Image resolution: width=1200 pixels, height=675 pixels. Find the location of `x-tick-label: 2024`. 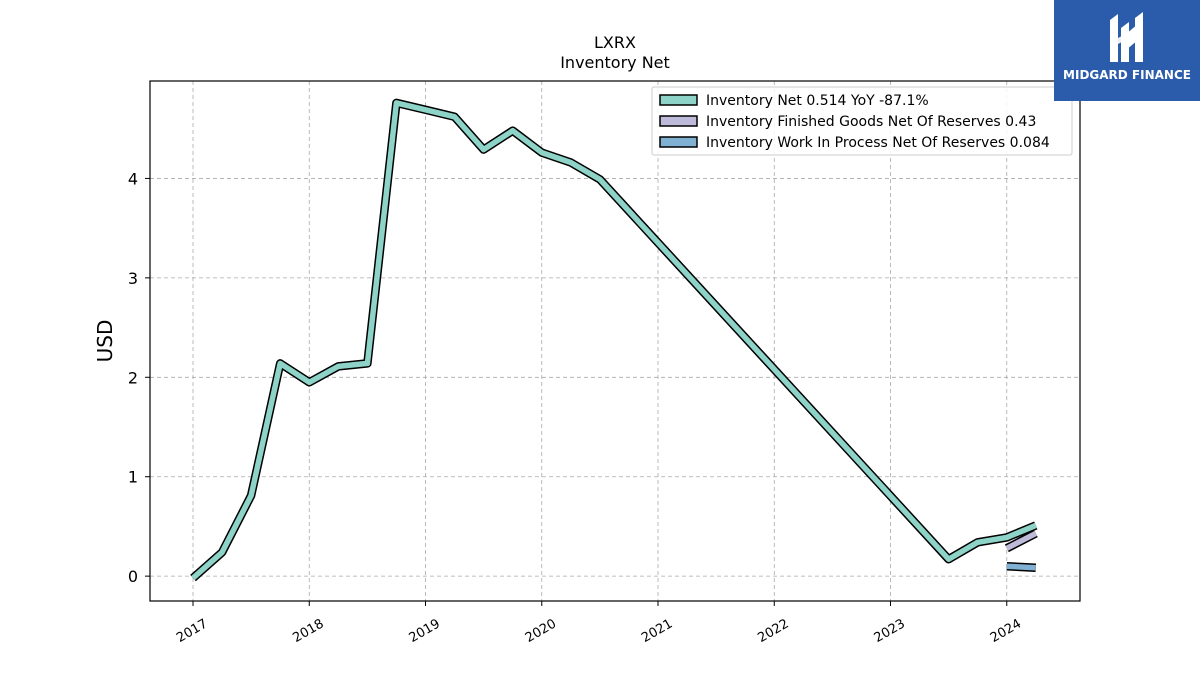

x-tick-label: 2024 is located at coordinates (1006, 631).